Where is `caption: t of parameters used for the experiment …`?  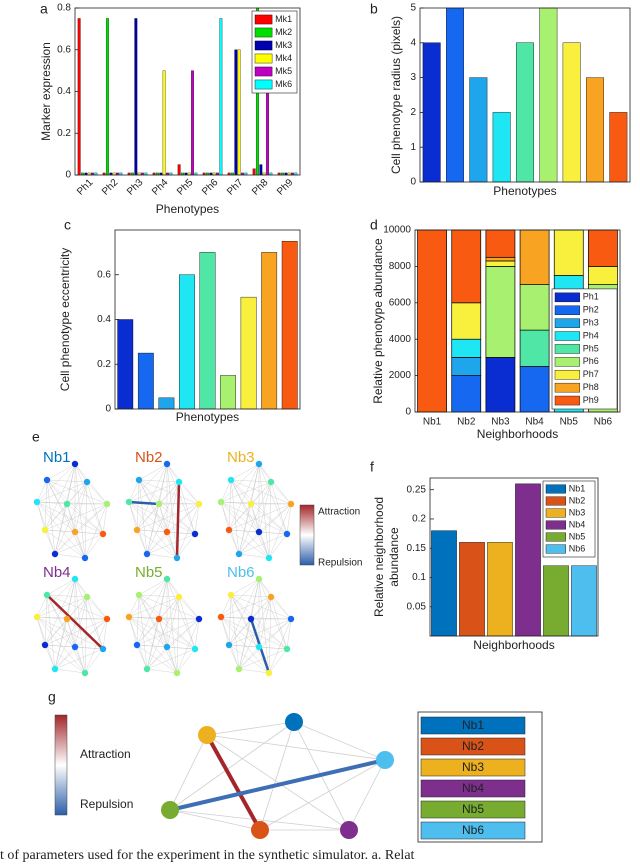 caption: t of parameters used for the experiment … is located at coordinates (207, 855).